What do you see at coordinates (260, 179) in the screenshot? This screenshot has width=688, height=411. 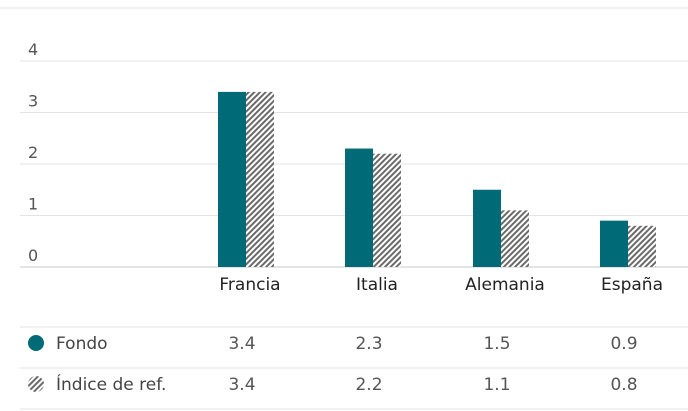 I see `bar-indice-francia` at bounding box center [260, 179].